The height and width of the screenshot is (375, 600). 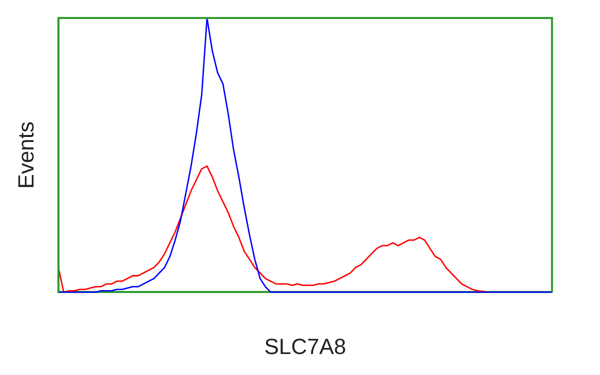 What do you see at coordinates (25, 155) in the screenshot?
I see `y-axis-title: Events` at bounding box center [25, 155].